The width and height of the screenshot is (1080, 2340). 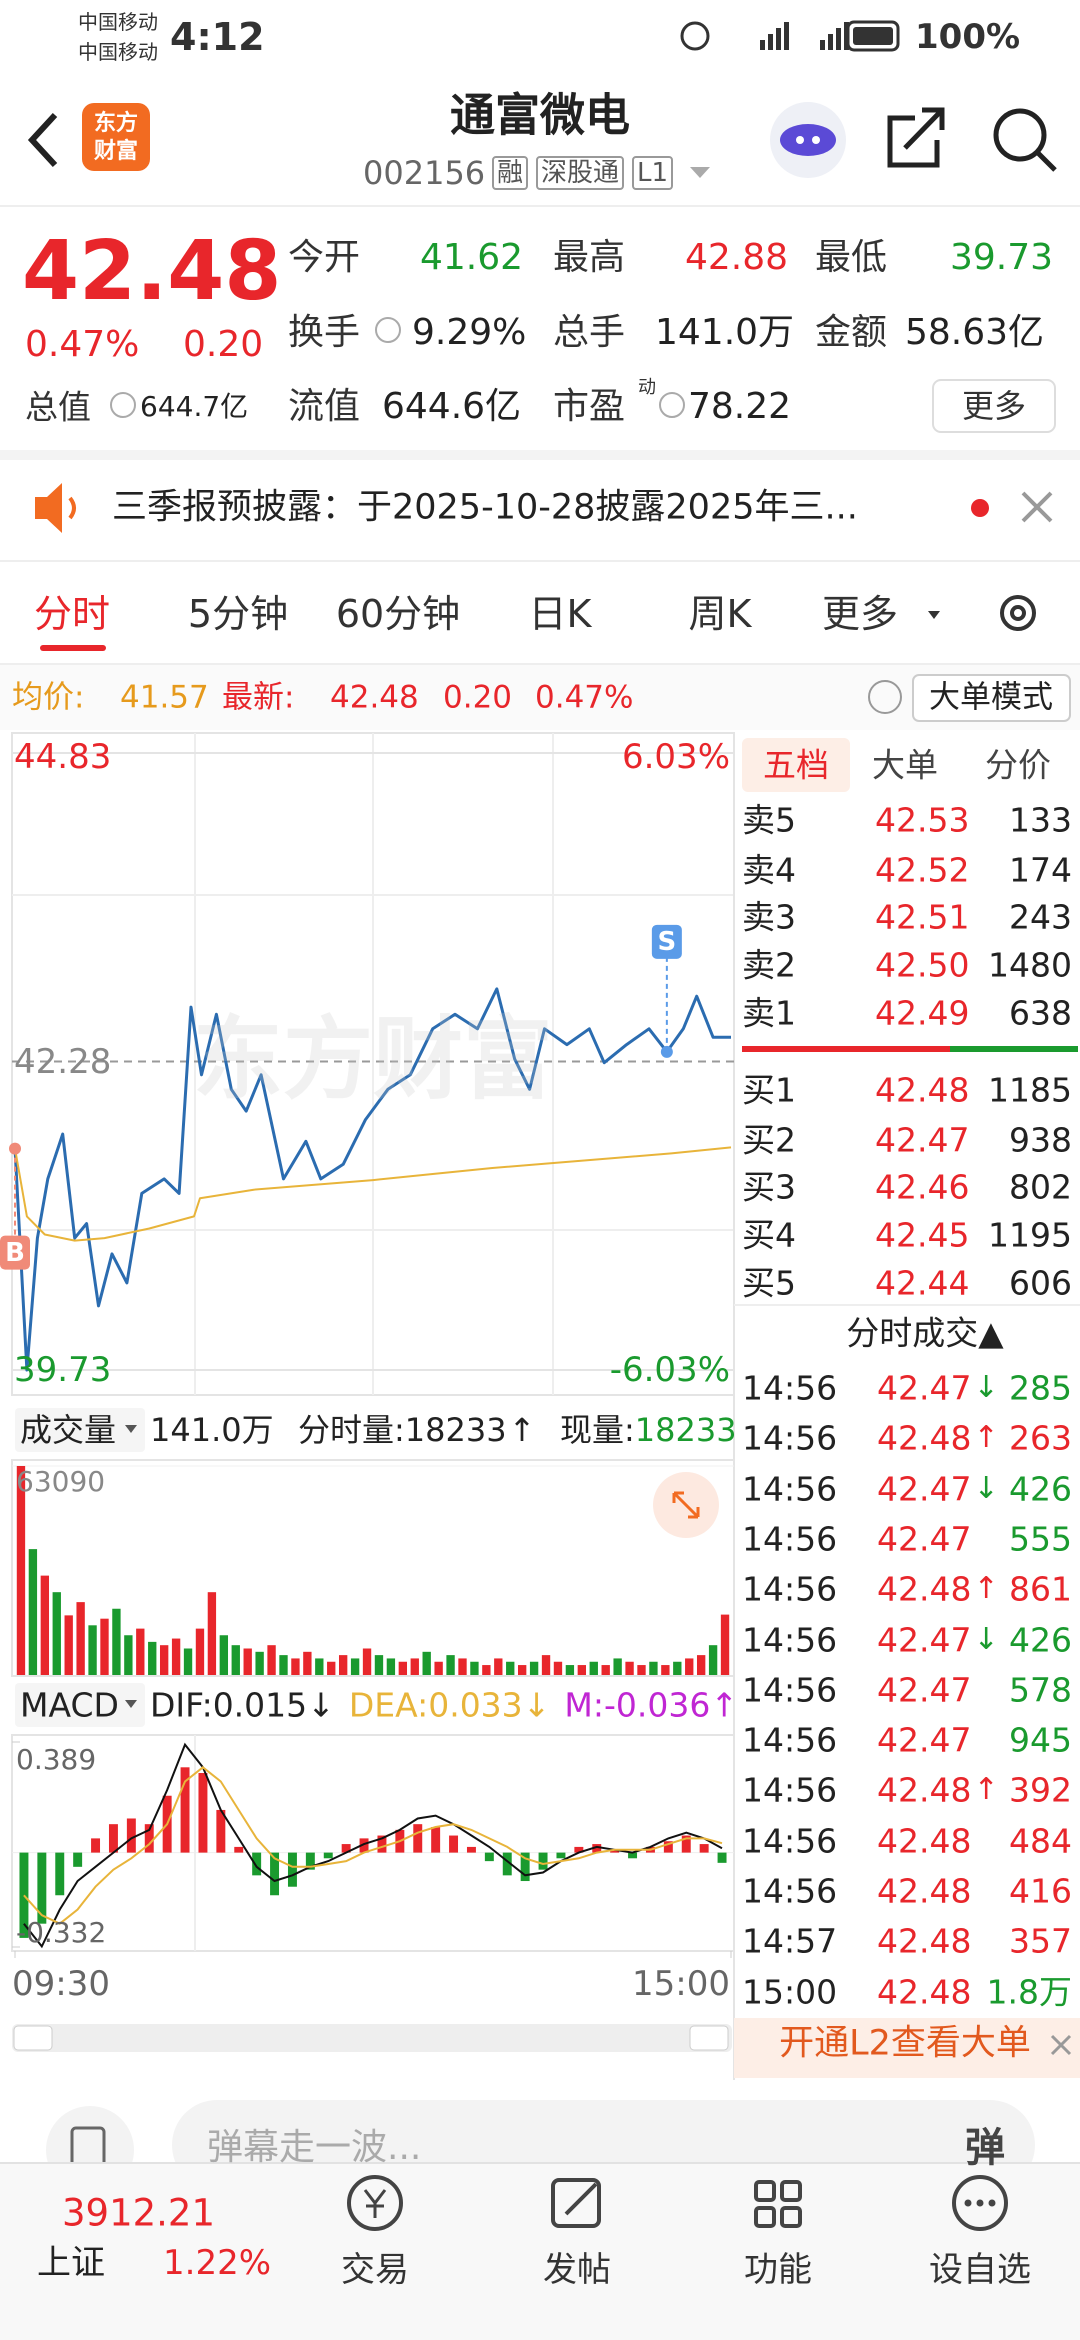 I want to click on book-tab: 五档, so click(x=796, y=765).